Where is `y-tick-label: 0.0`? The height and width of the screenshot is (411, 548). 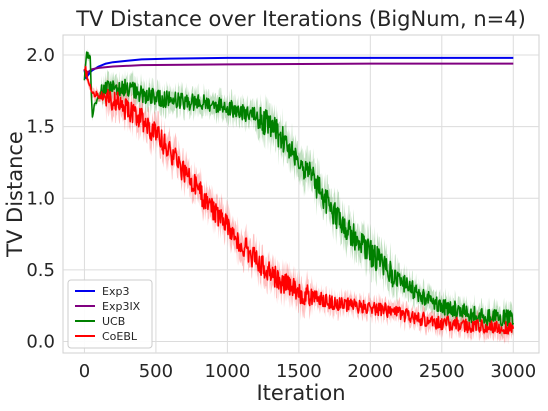 y-tick-label: 0.0 is located at coordinates (40, 342).